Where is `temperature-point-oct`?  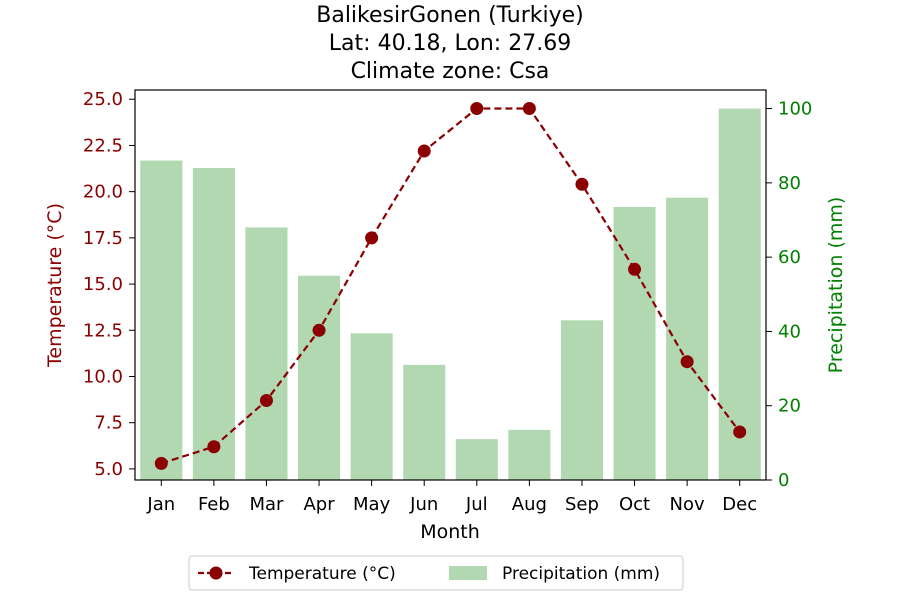 temperature-point-oct is located at coordinates (634, 269).